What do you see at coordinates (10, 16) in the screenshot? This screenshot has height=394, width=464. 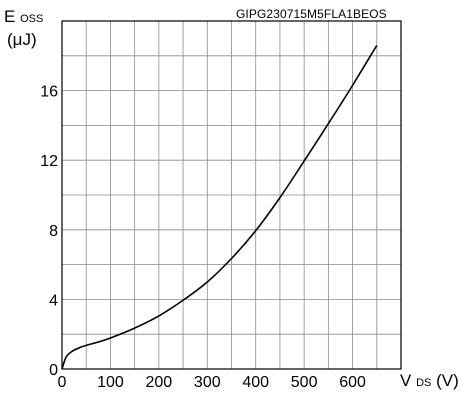 I see `y-axis-symbol: E` at bounding box center [10, 16].